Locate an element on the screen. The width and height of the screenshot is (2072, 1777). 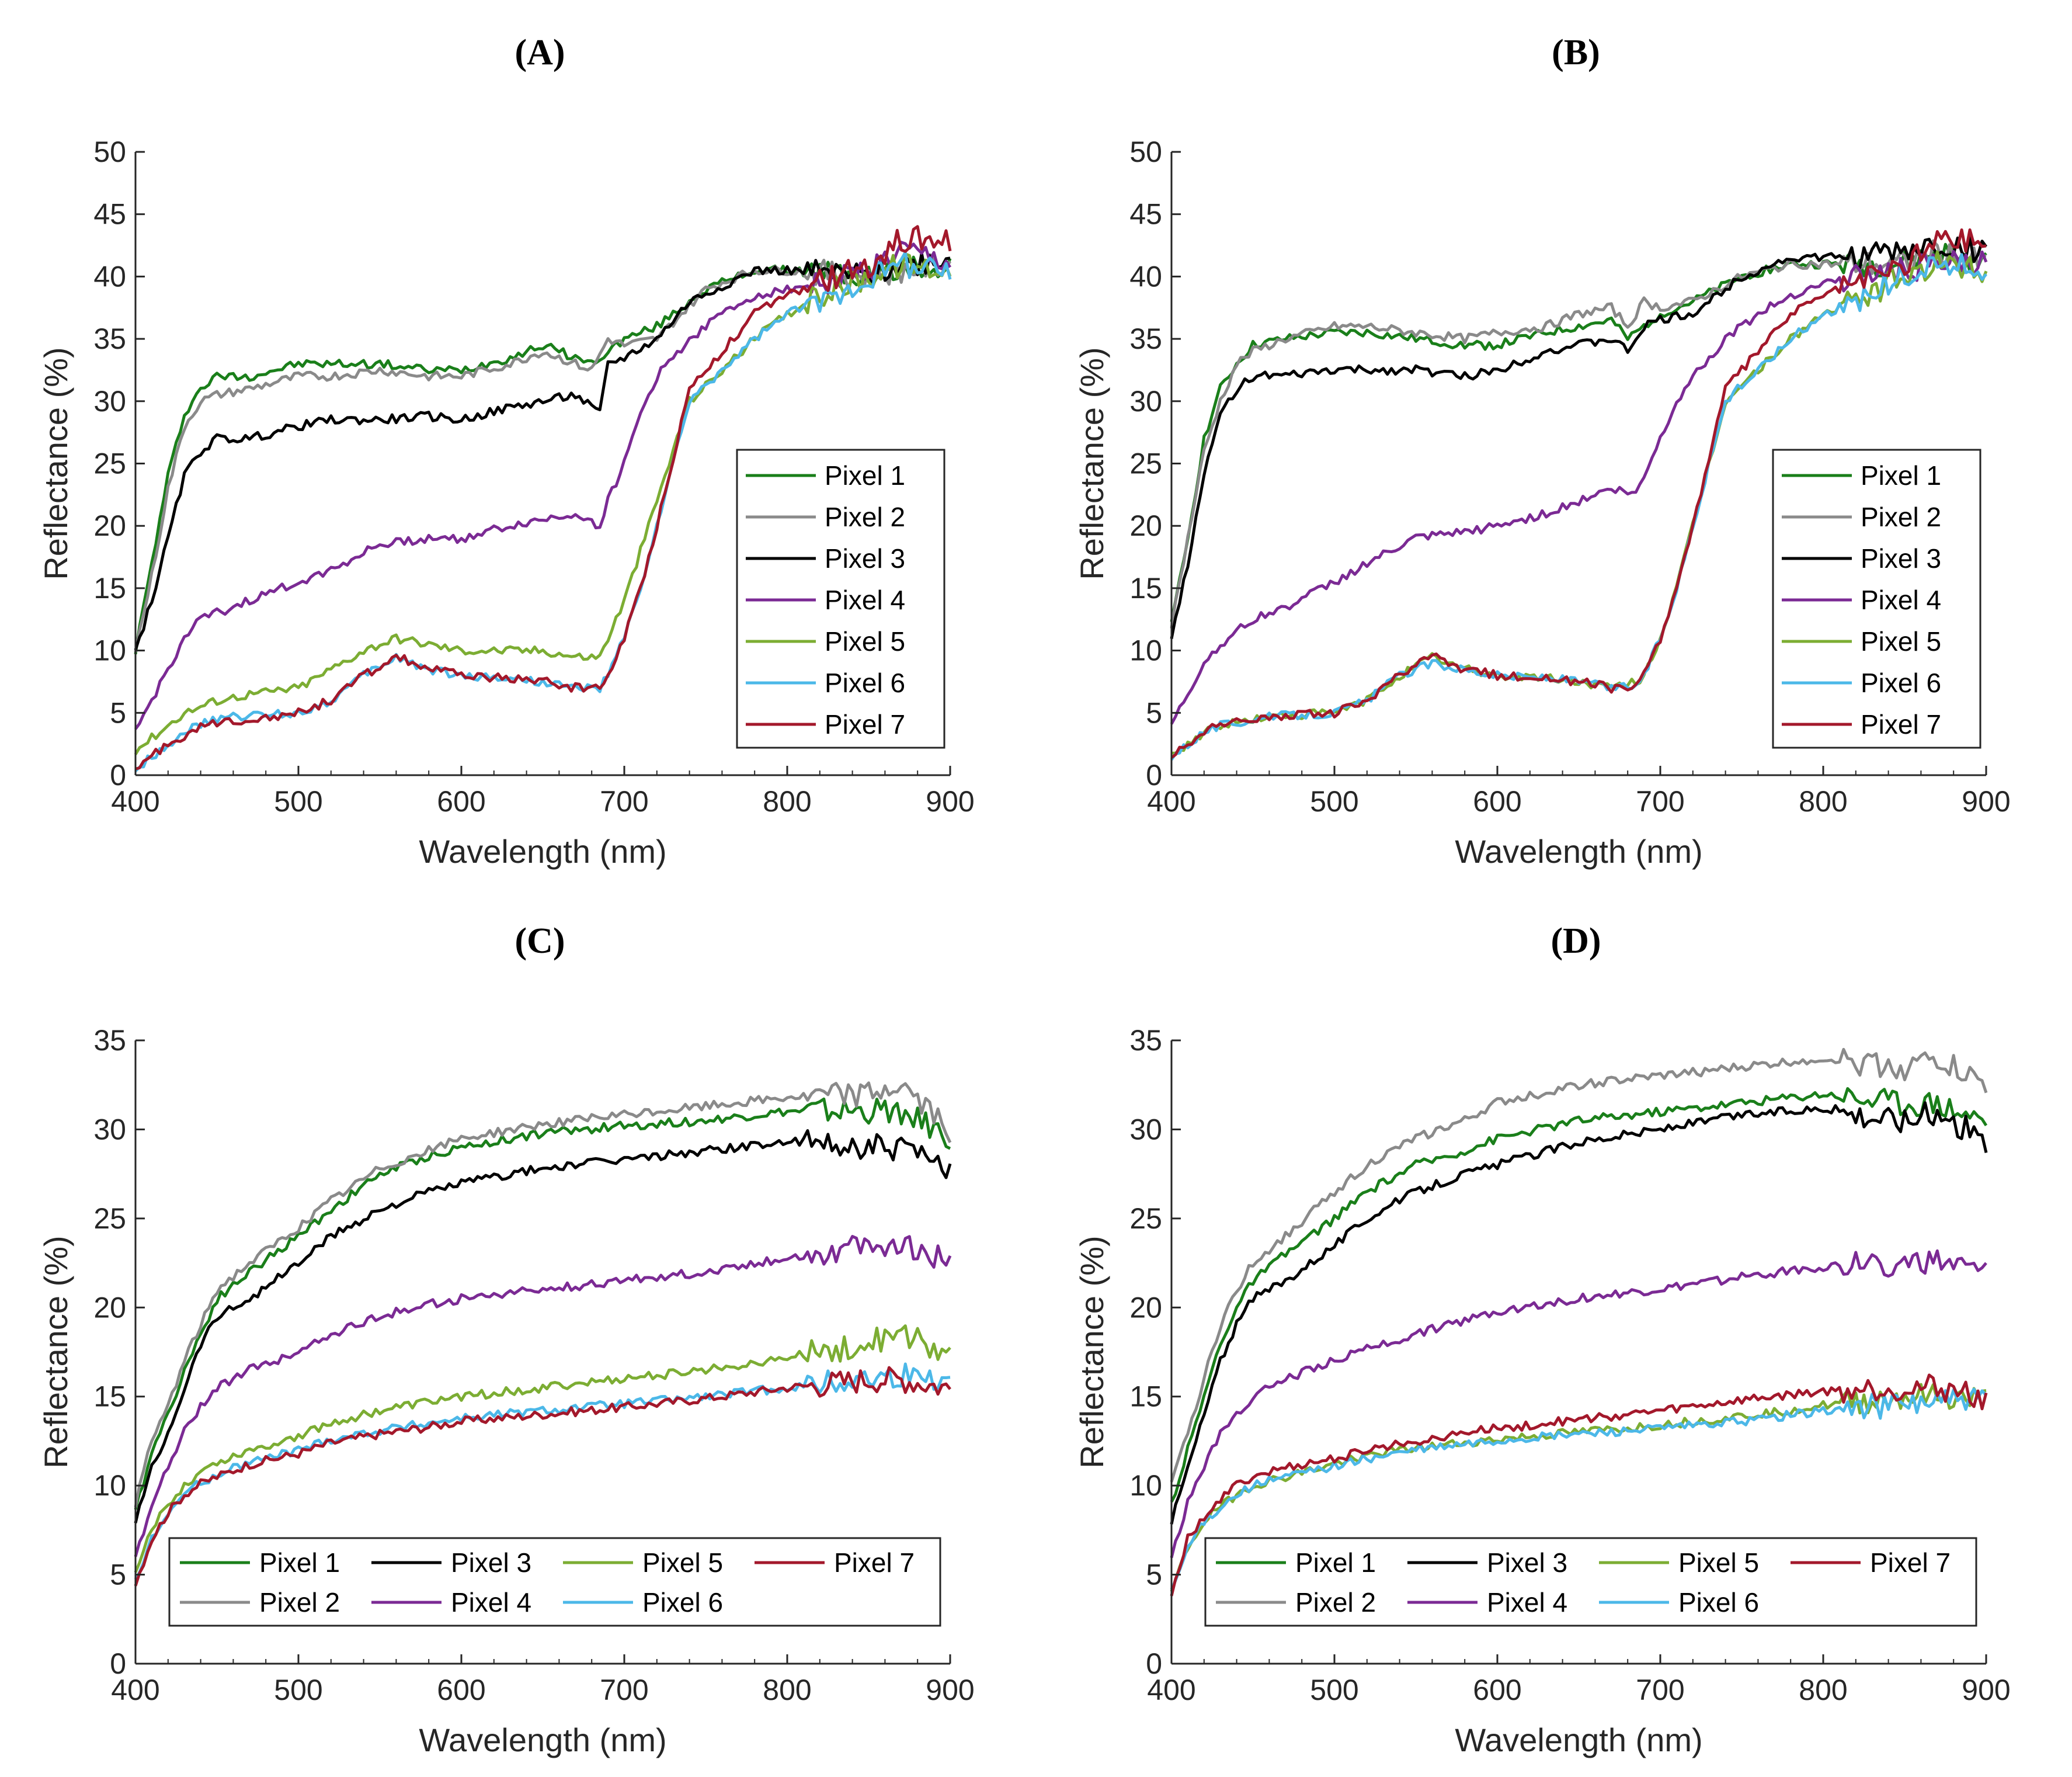
chart-b-ytick-label: 35 is located at coordinates (1145, 338).